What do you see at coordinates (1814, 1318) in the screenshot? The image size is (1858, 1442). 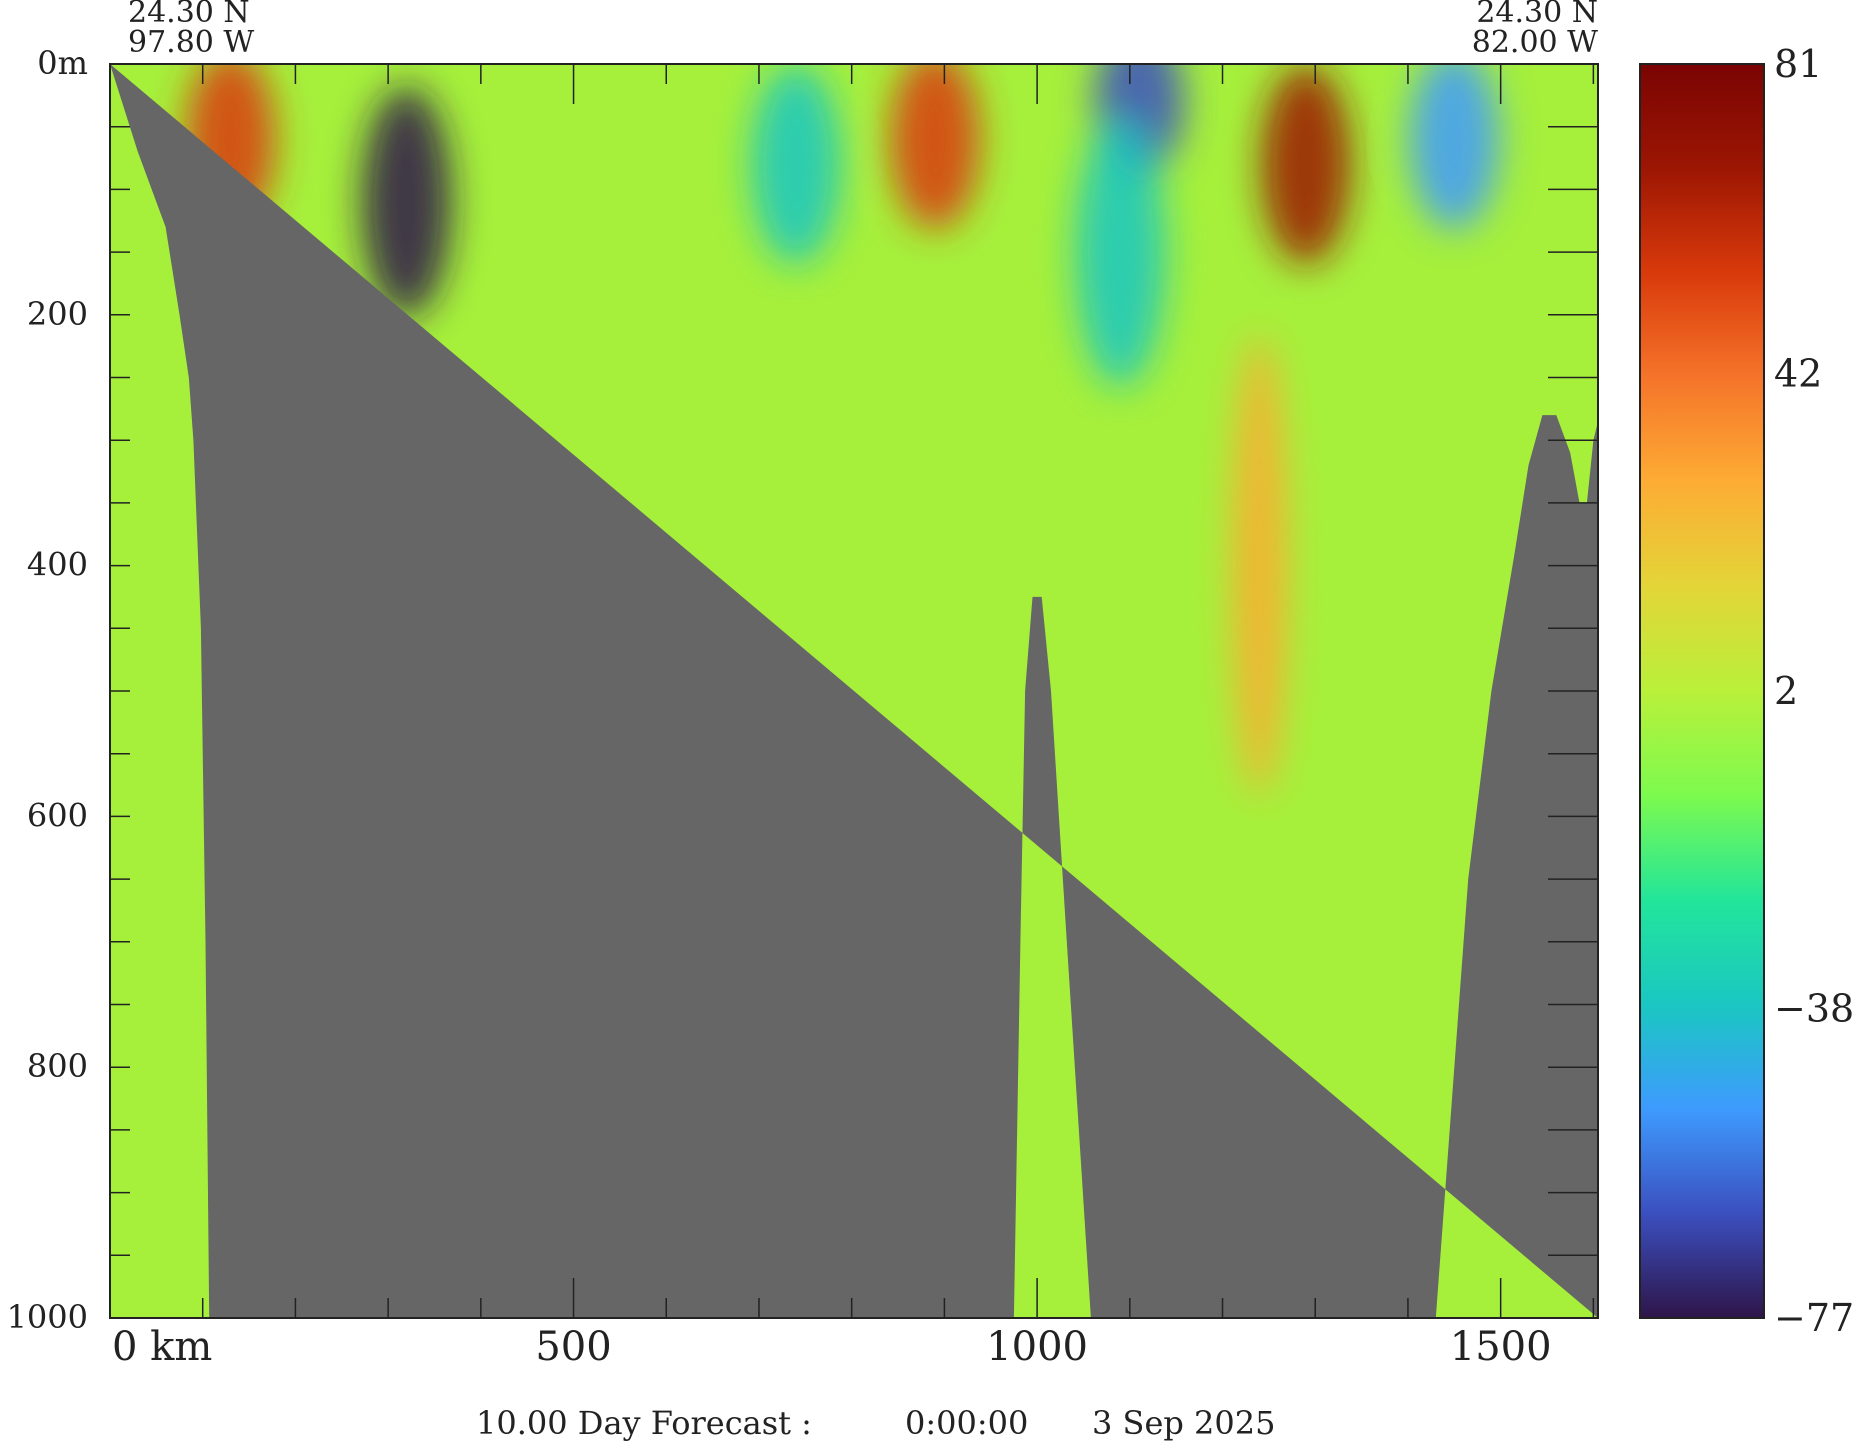 I see `colorbar-tick-label: −77` at bounding box center [1814, 1318].